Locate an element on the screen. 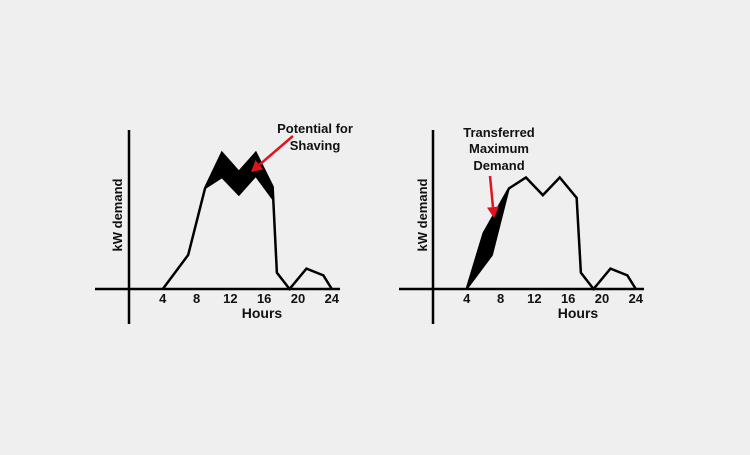 The height and width of the screenshot is (455, 750). annotation-line-2: Maximum is located at coordinates (499, 148).